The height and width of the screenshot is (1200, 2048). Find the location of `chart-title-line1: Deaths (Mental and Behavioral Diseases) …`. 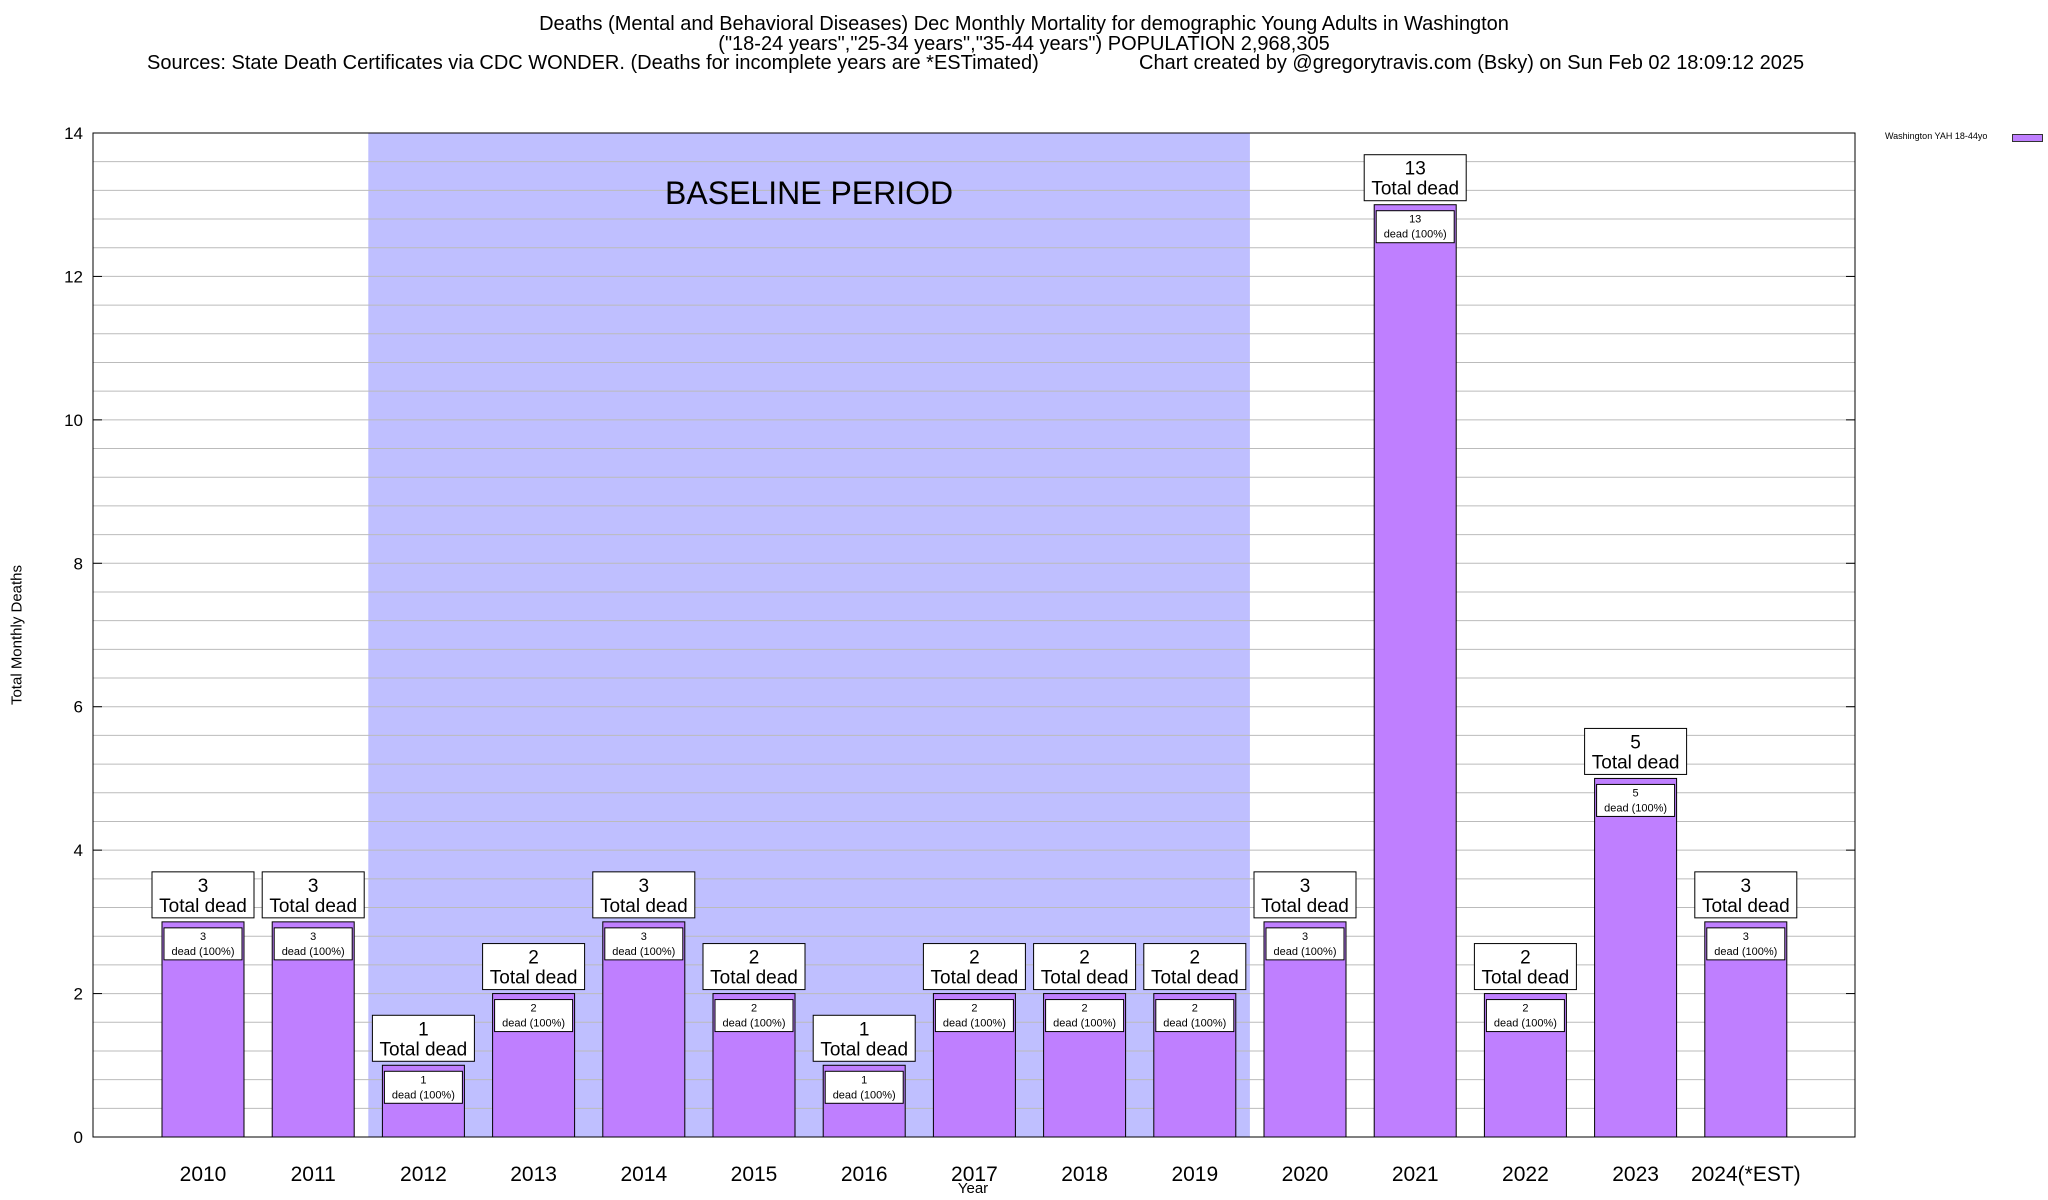

chart-title-line1: Deaths (Mental and Behavioral Diseases) … is located at coordinates (1024, 24).